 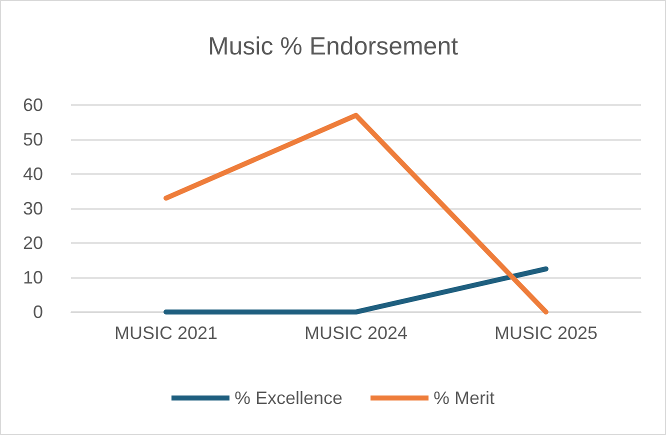 I want to click on x-tick-label: MUSIC 2021, so click(x=166, y=333).